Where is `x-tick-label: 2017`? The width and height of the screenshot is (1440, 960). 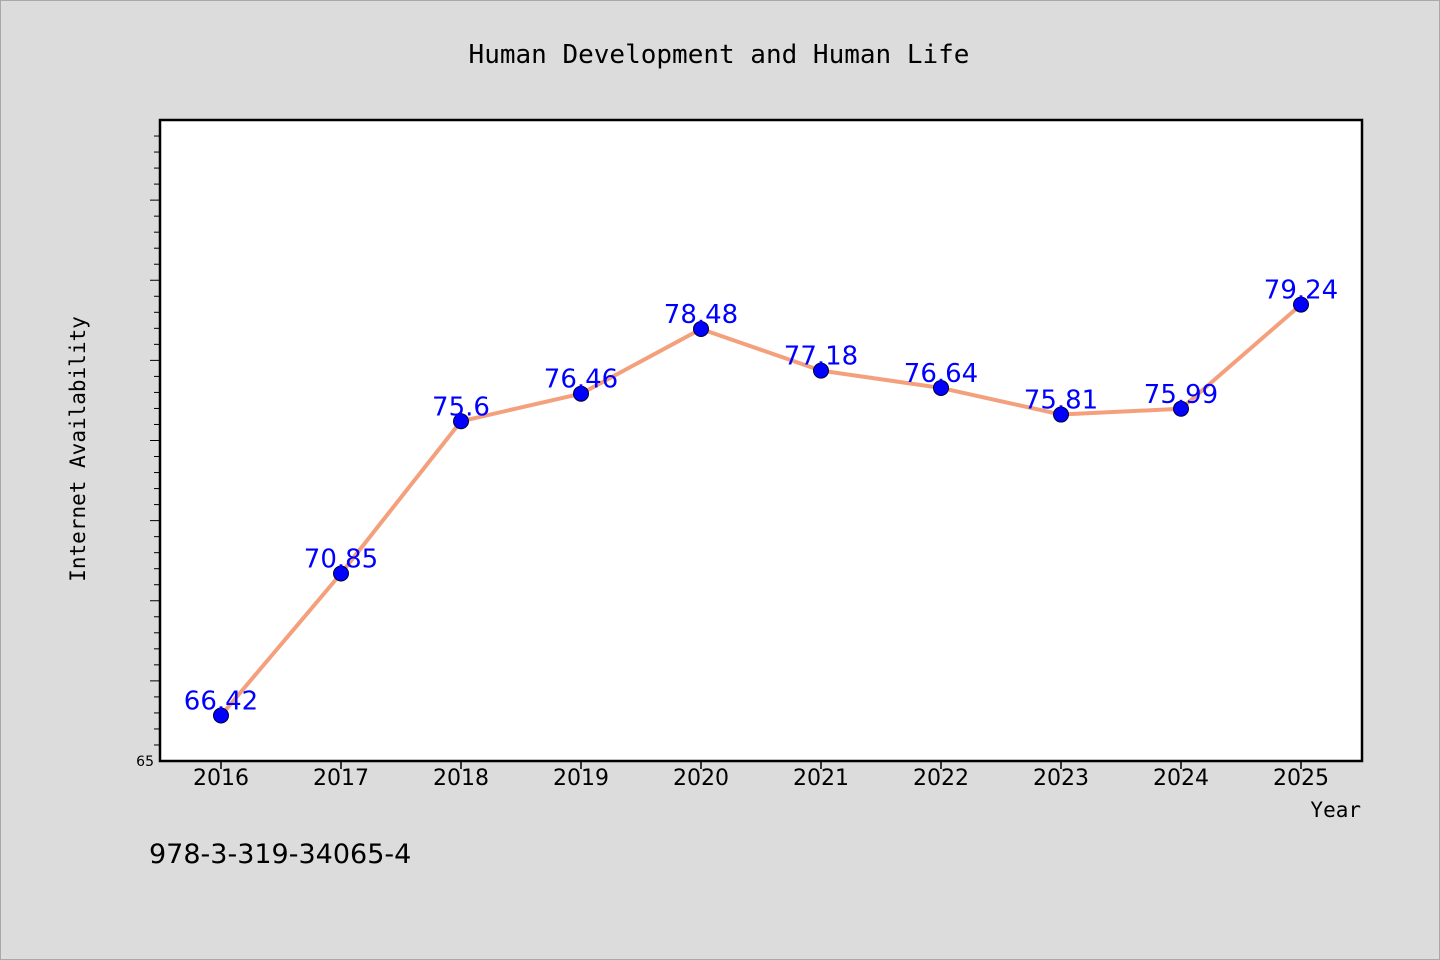
x-tick-label: 2017 is located at coordinates (341, 778).